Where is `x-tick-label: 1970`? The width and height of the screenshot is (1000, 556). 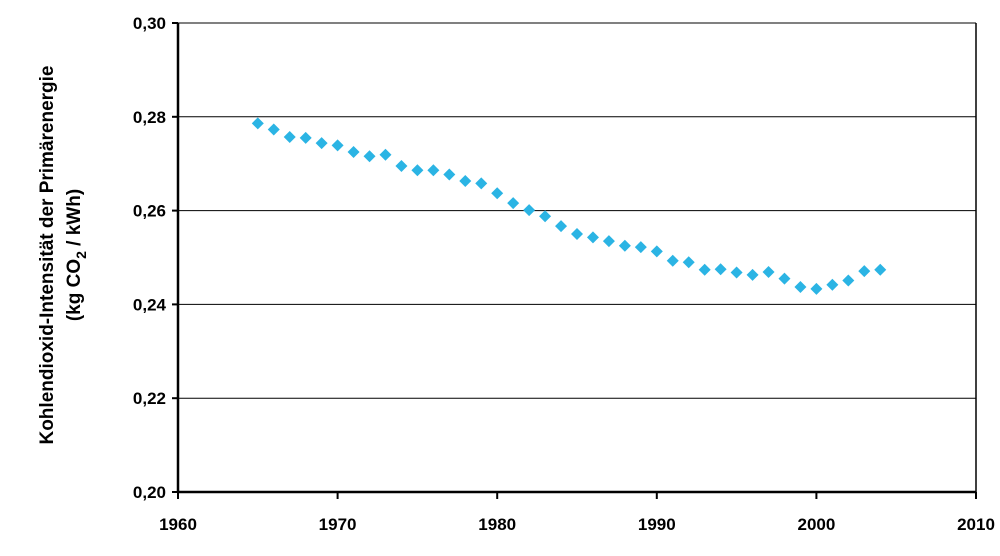
x-tick-label: 1970 is located at coordinates (338, 524).